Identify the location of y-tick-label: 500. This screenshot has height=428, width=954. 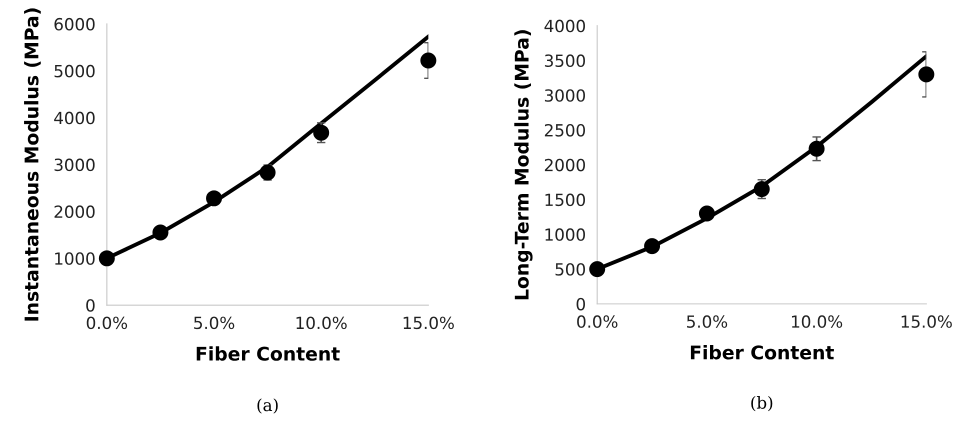
(570, 269).